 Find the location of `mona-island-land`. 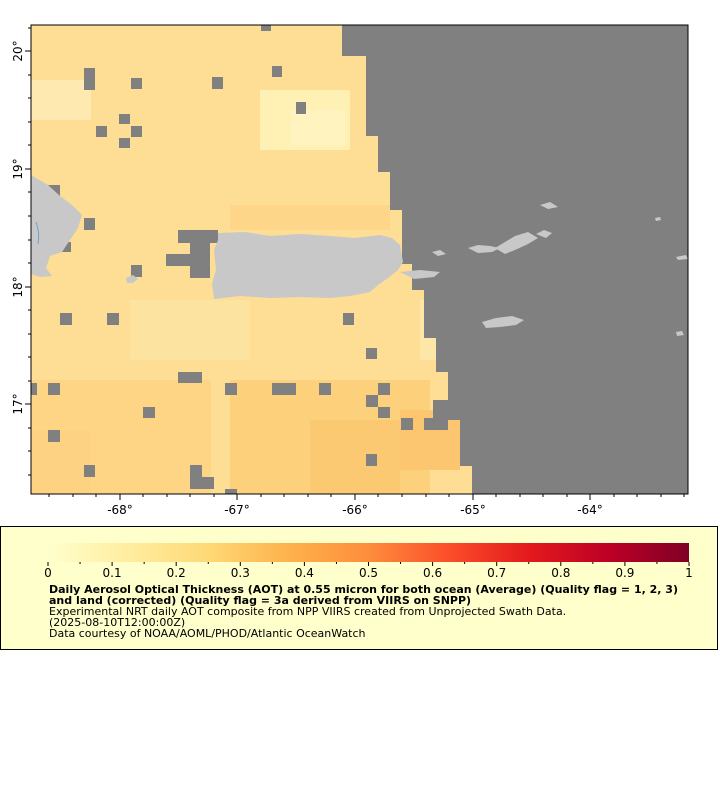

mona-island-land is located at coordinates (132, 279).